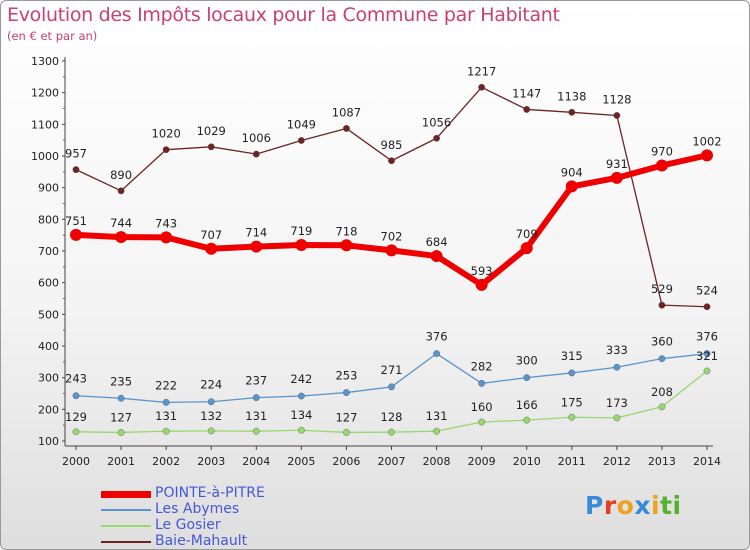 The width and height of the screenshot is (750, 550). I want to click on data-label-les-abymes: 224, so click(211, 385).